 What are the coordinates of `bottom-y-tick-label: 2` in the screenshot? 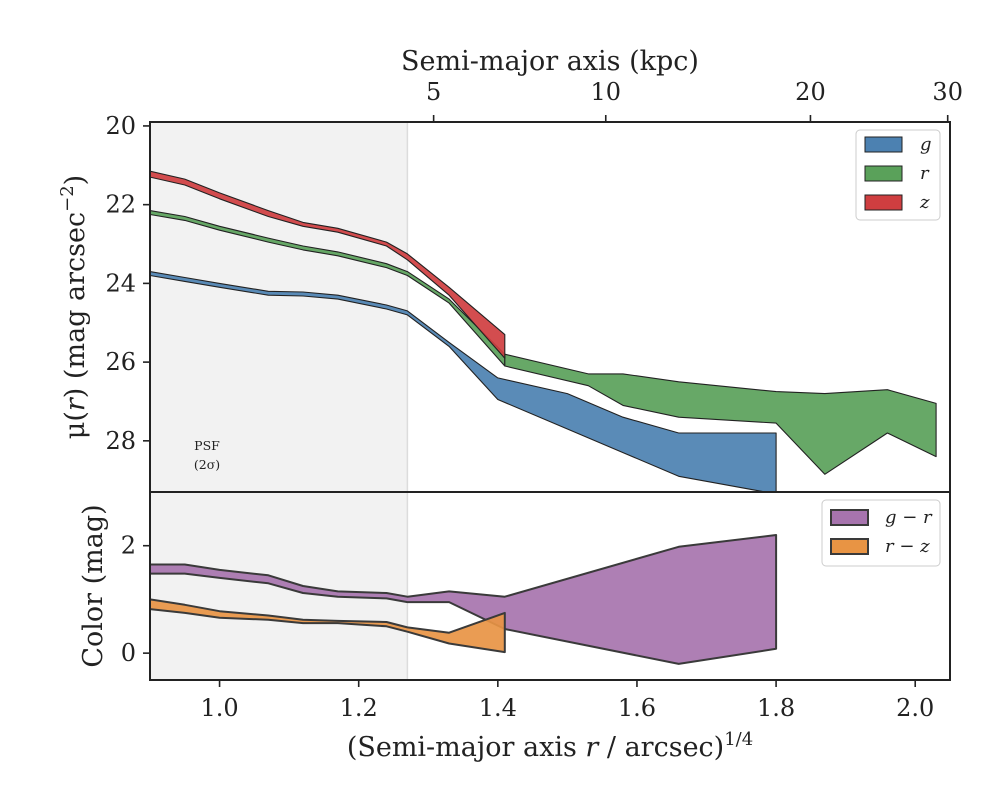 It's located at (128, 546).